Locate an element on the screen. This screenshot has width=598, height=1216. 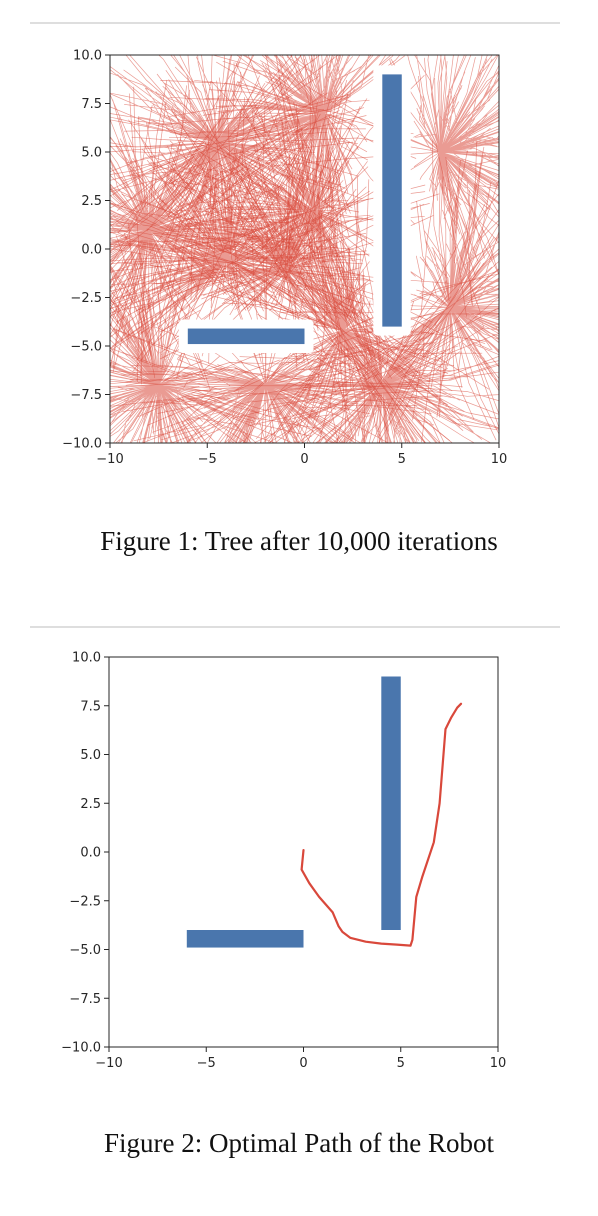
top-divider is located at coordinates (295, 23).